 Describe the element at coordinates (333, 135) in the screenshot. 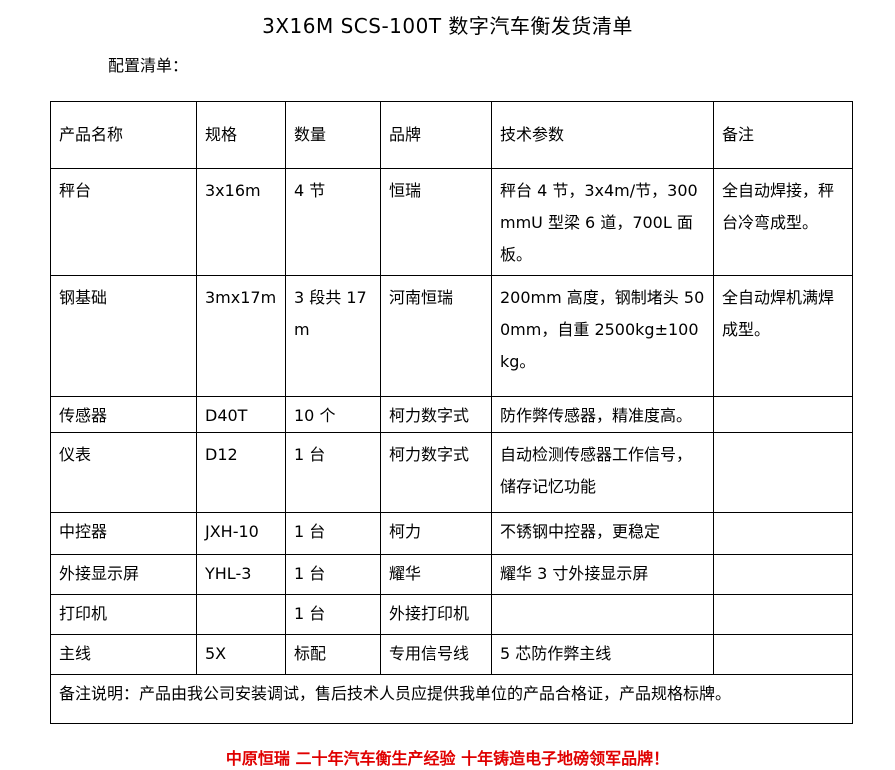

I see `cell-qty: 数量` at that location.